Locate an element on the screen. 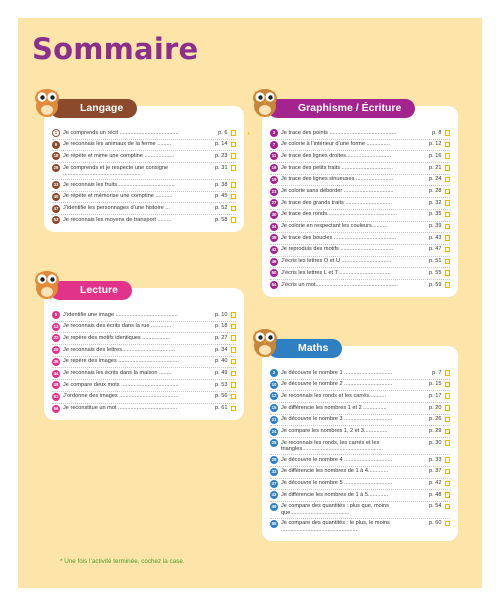  activity-number-badge: 10 is located at coordinates (274, 384).